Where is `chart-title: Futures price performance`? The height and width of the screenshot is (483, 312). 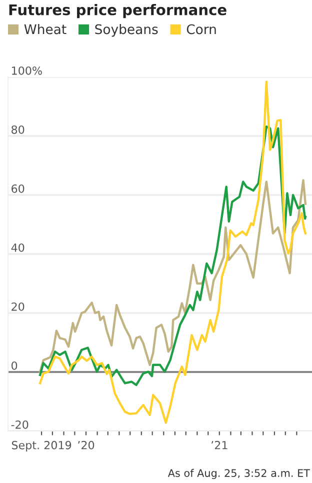 chart-title: Futures price performance is located at coordinates (117, 11).